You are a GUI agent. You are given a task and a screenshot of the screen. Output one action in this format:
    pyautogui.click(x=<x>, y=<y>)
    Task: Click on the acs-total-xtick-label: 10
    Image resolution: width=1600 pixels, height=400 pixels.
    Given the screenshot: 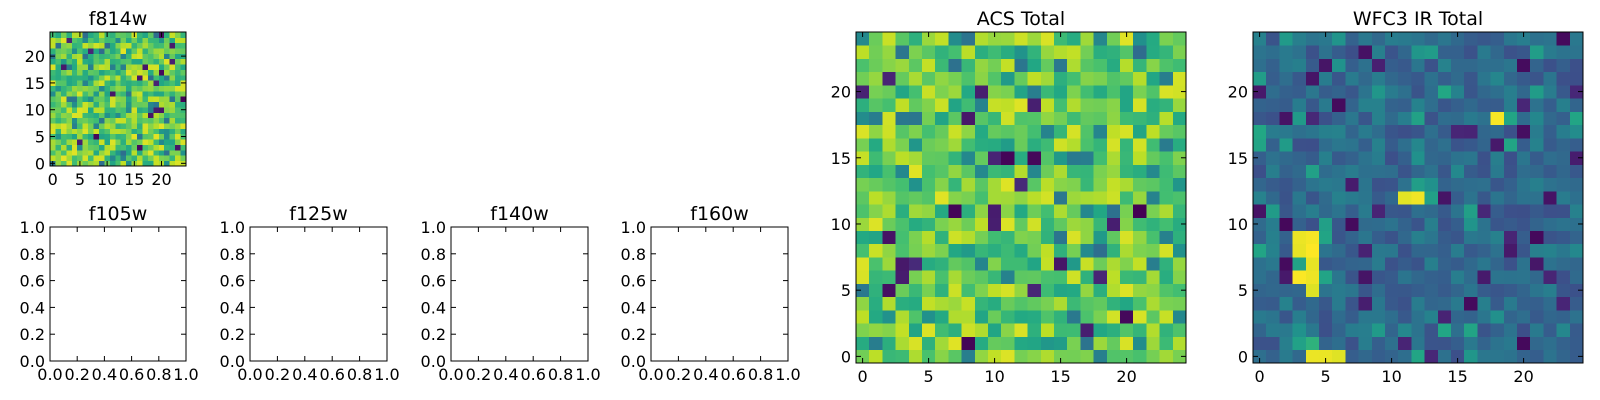 What is the action you would take?
    pyautogui.click(x=994, y=376)
    